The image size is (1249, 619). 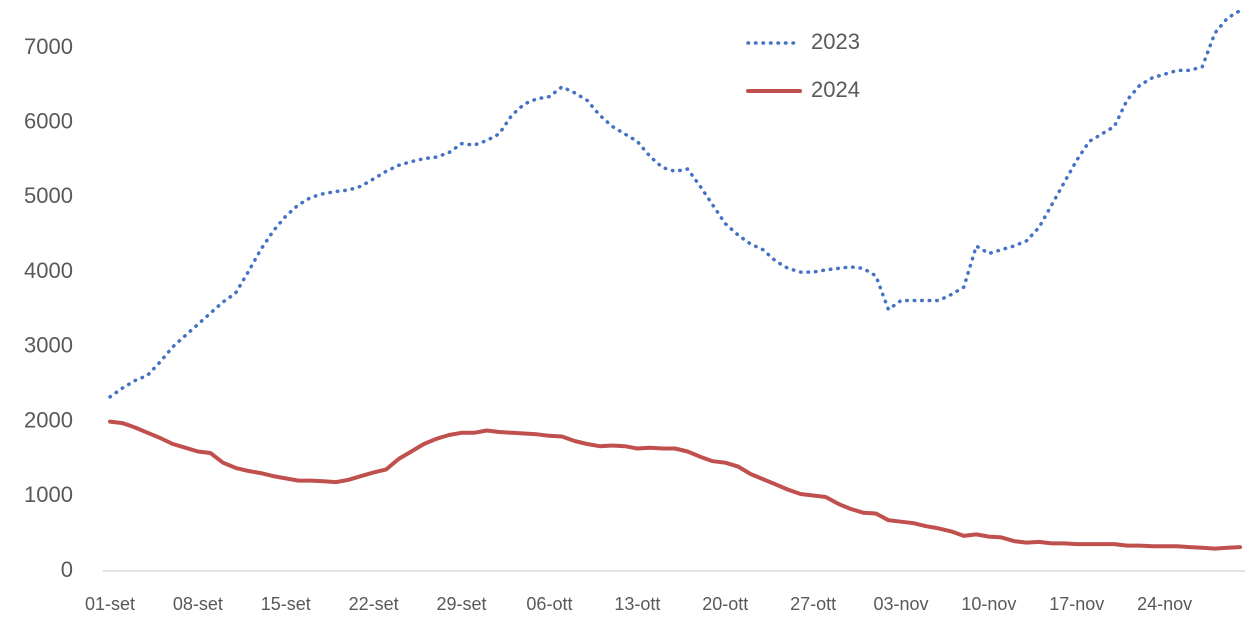 What do you see at coordinates (48, 419) in the screenshot?
I see `y-tick-label: 2000` at bounding box center [48, 419].